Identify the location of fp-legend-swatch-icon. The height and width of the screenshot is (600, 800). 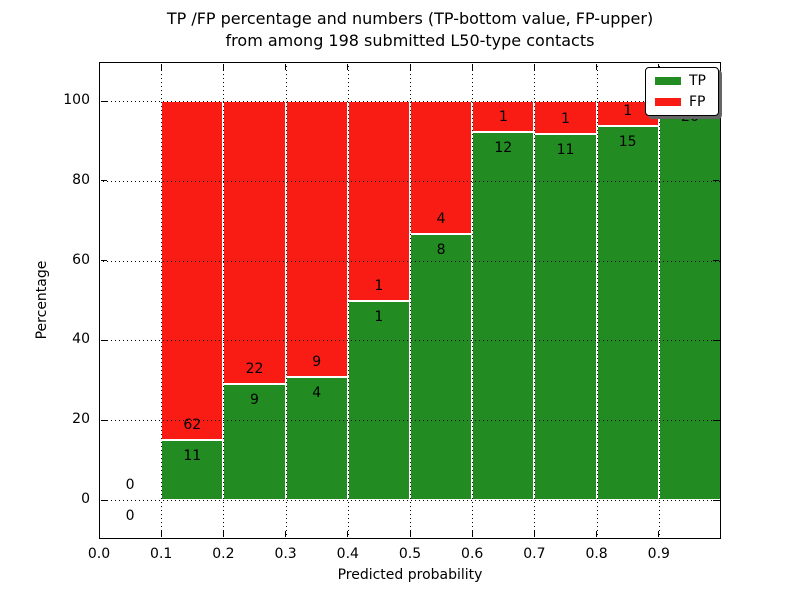
(668, 102).